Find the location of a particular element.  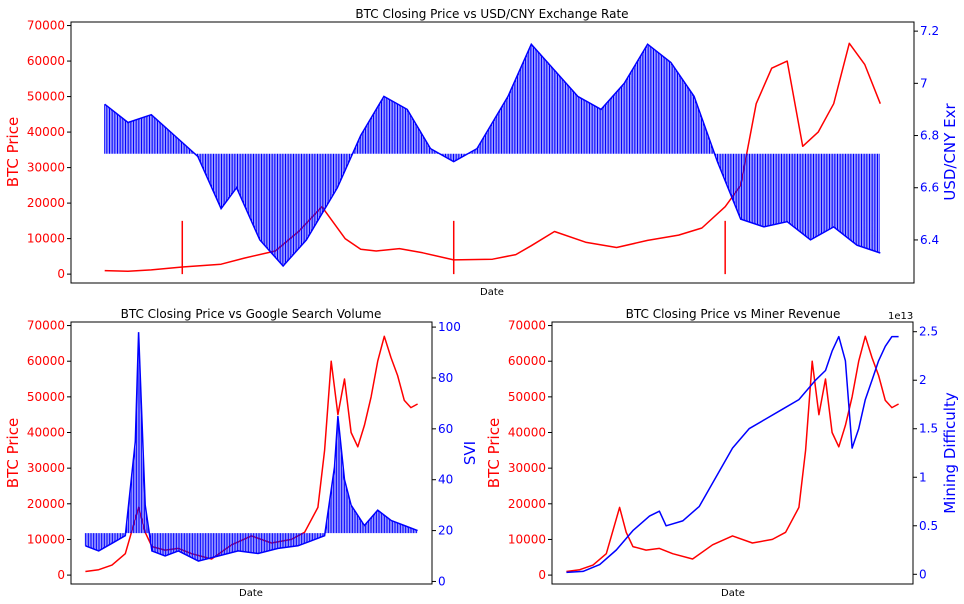

right-tick-label: 7 is located at coordinates (924, 83).